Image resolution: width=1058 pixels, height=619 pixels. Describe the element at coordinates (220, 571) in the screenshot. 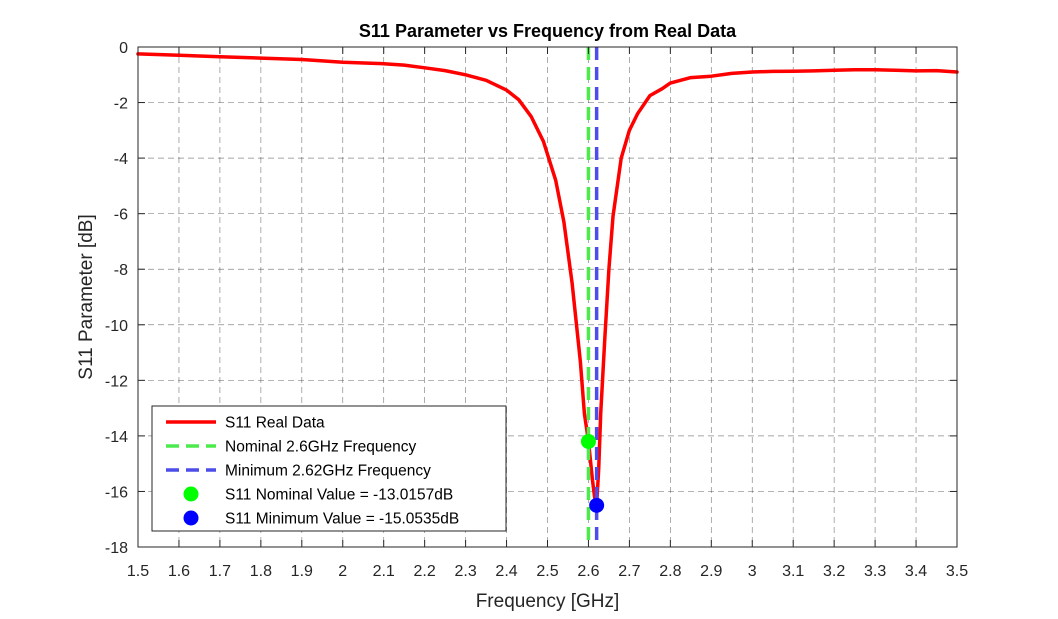

I see `x-tick-label: 1.7` at that location.